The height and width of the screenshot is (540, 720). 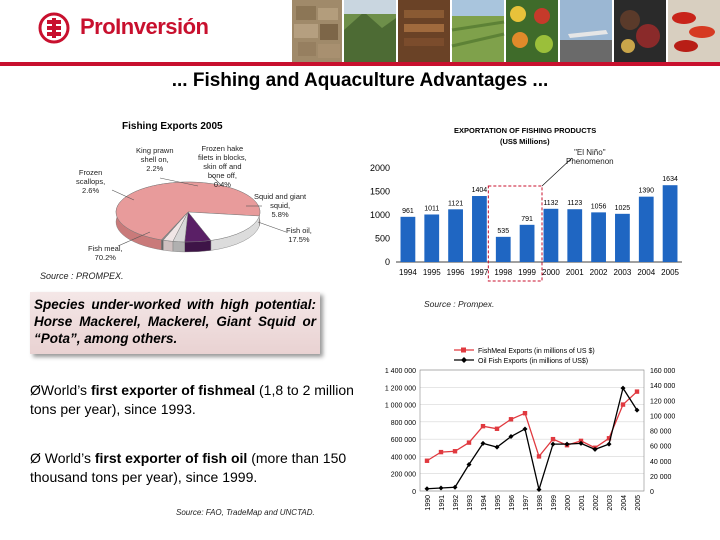 What do you see at coordinates (595, 449) in the screenshot?
I see `fishoil-point-2002` at bounding box center [595, 449].